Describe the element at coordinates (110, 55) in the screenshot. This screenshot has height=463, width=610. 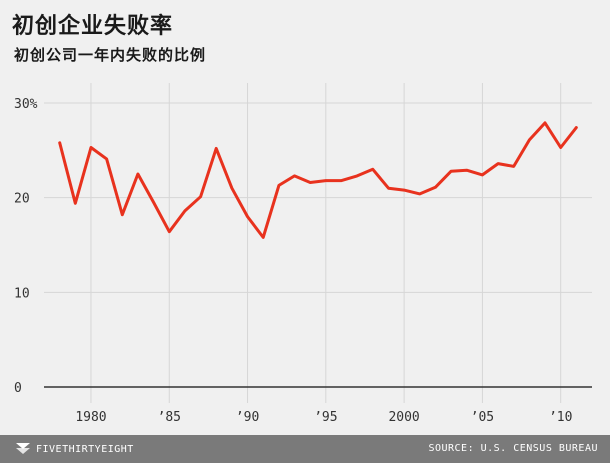
I see `chart-subtitle: 初创公司一年内失败的比例` at that location.